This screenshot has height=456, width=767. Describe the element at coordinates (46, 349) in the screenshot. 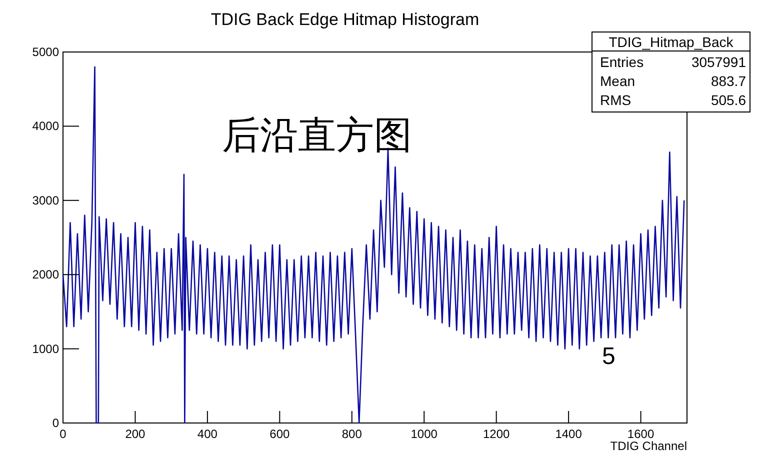

I see `y-tick-label: 1000` at that location.